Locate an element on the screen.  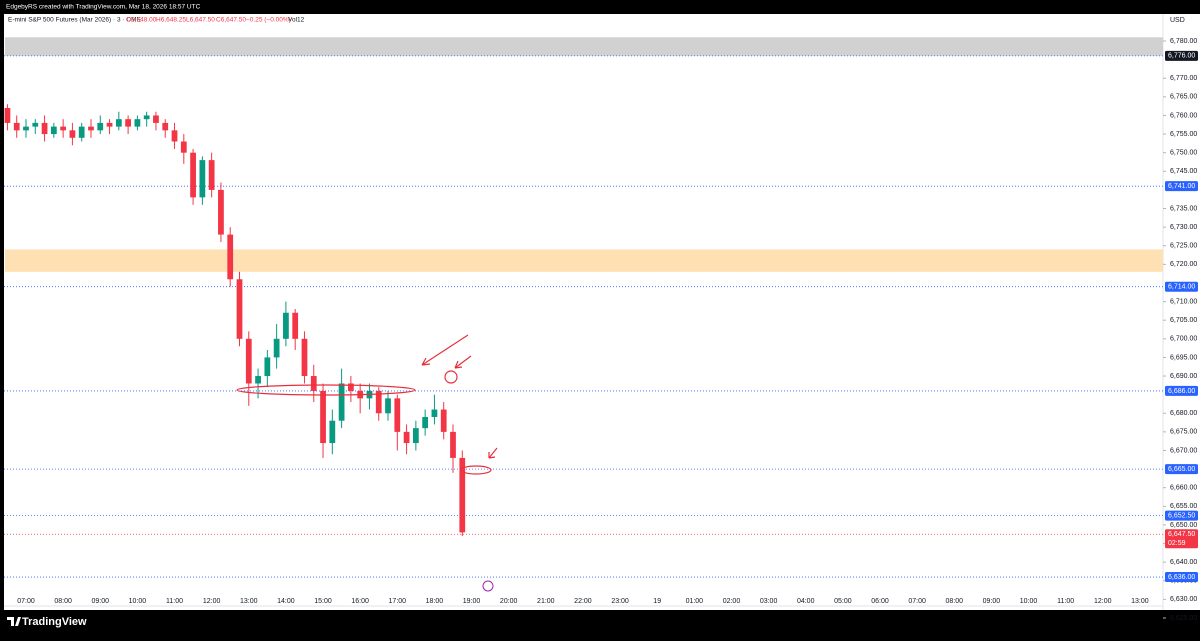
last-price-label: 6,647.50 is located at coordinates (1181, 534).